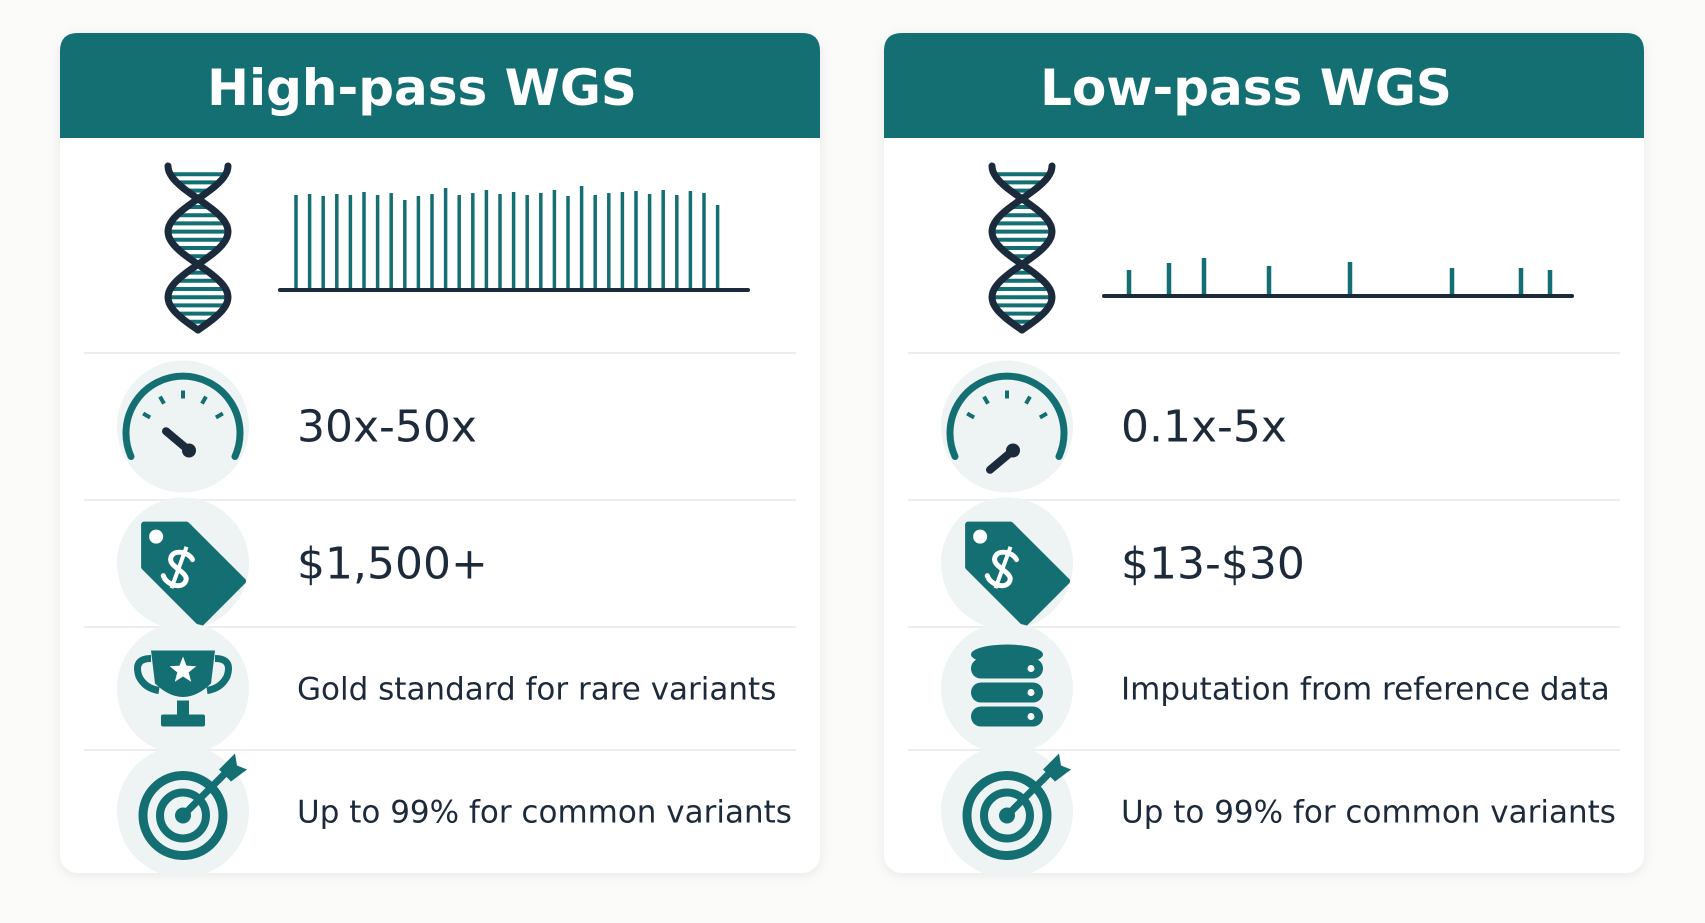 The width and height of the screenshot is (1705, 923). I want to click on panel-title: Low-pass WGS, so click(1246, 88).